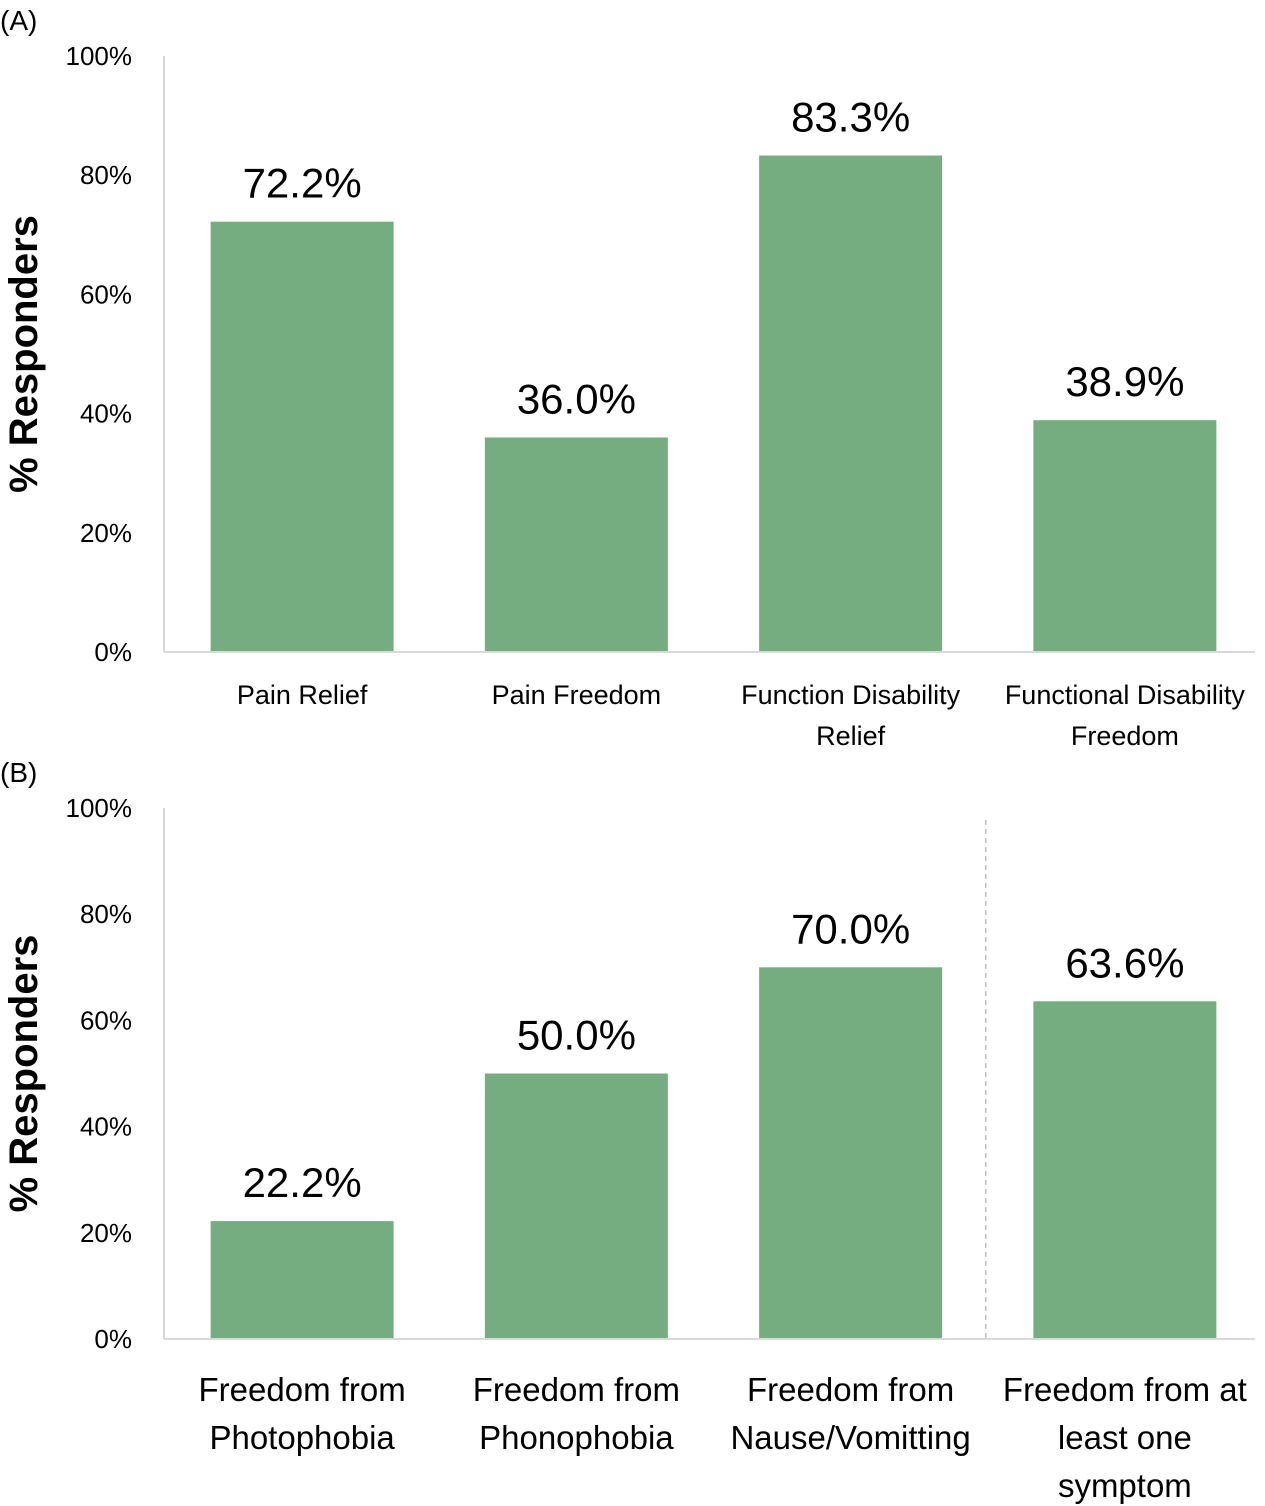  Describe the element at coordinates (18, 20) in the screenshot. I see `panel-label: (A)` at that location.